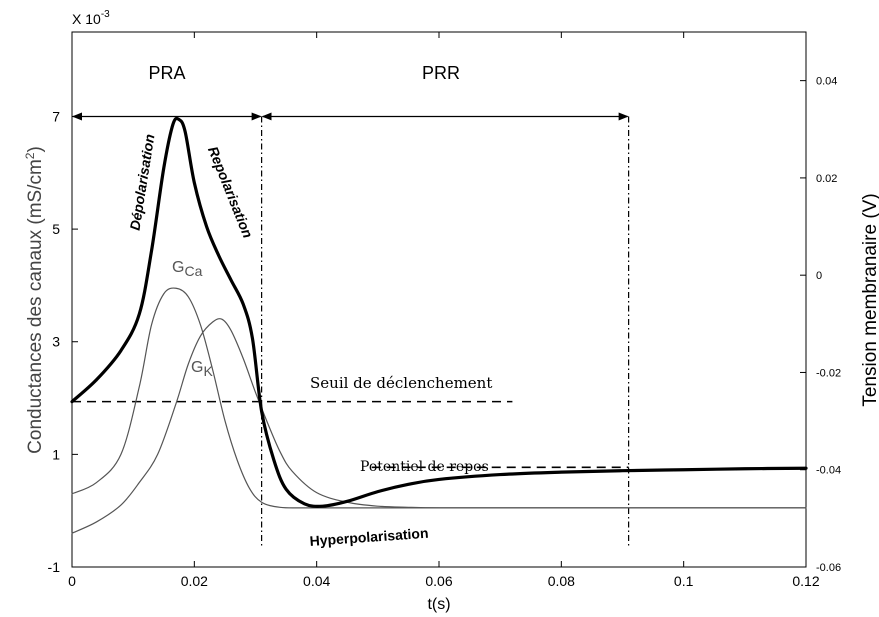  I want to click on y-right-tick-label: 0, so click(819, 276).